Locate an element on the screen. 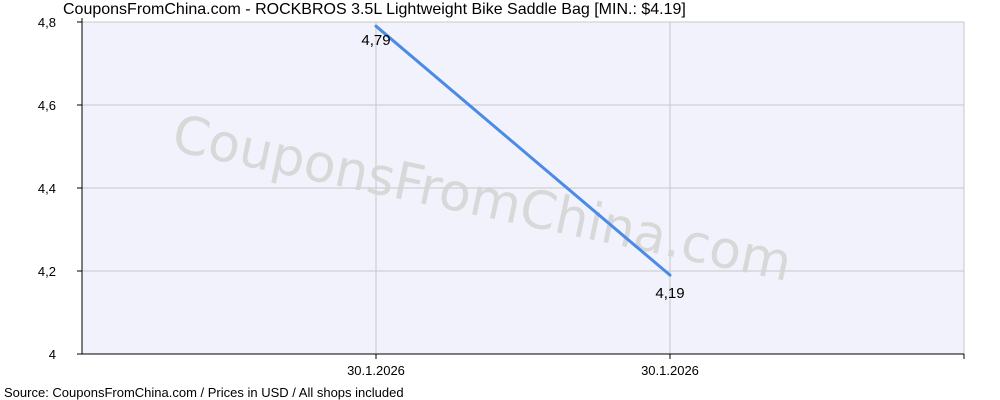 The image size is (1000, 400). y-tick-label: 4,4 is located at coordinates (47, 188).